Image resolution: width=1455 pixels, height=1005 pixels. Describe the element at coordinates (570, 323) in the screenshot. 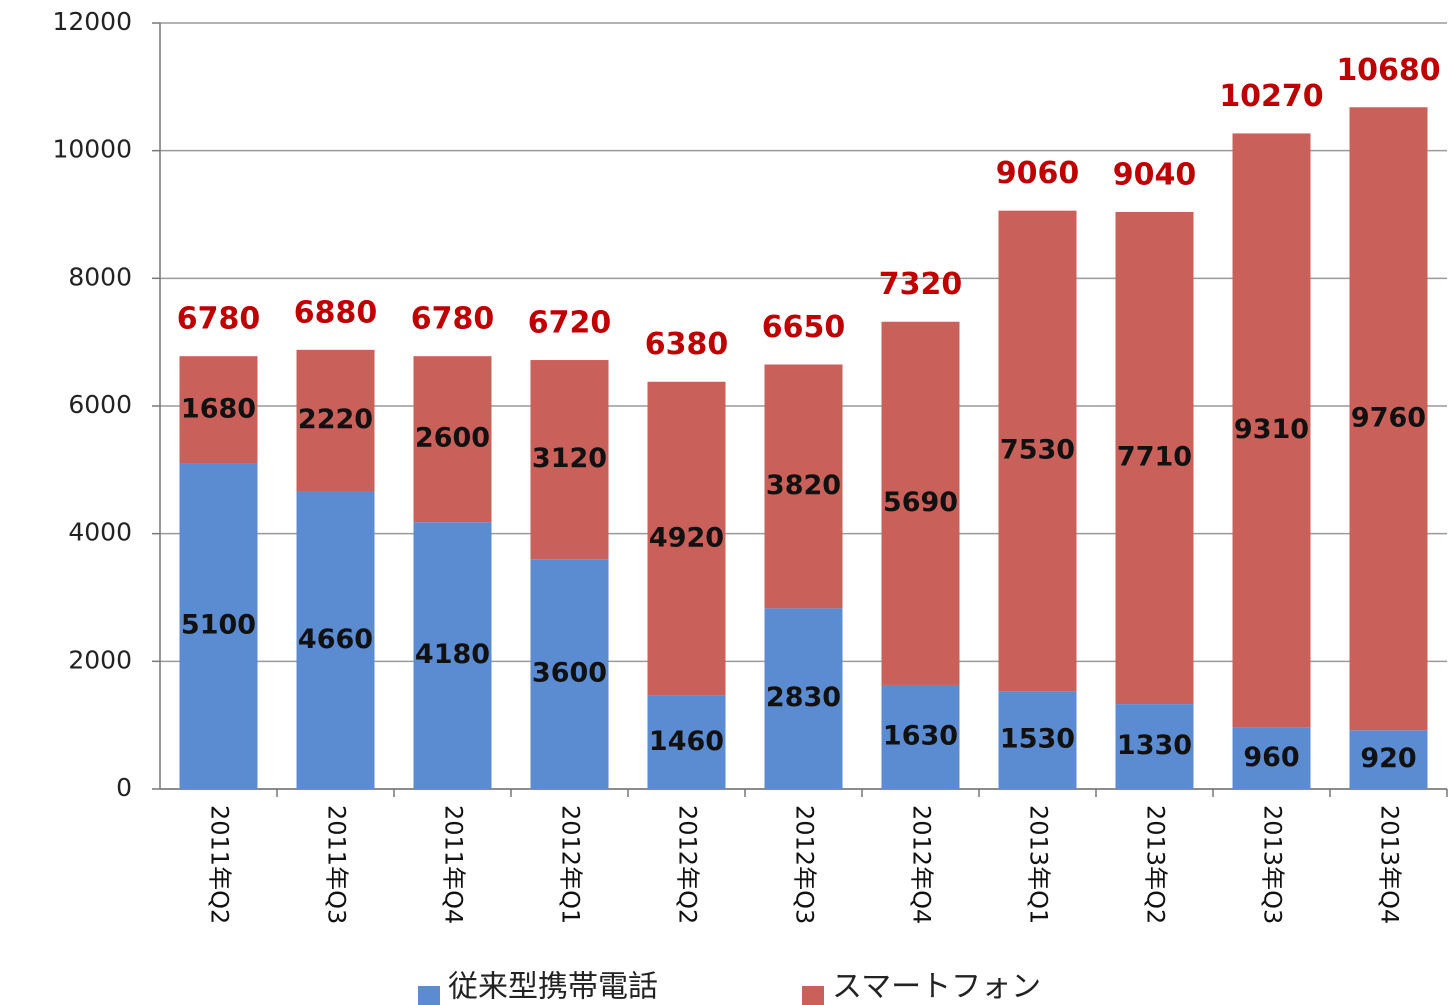

I see `total-label: 6720` at that location.